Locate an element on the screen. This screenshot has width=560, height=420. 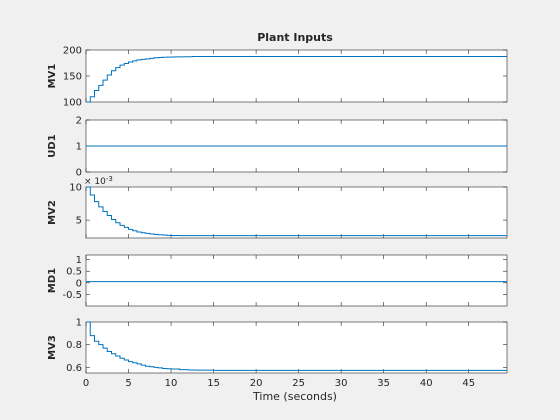
y-tick-label: 10 is located at coordinates (75, 188).